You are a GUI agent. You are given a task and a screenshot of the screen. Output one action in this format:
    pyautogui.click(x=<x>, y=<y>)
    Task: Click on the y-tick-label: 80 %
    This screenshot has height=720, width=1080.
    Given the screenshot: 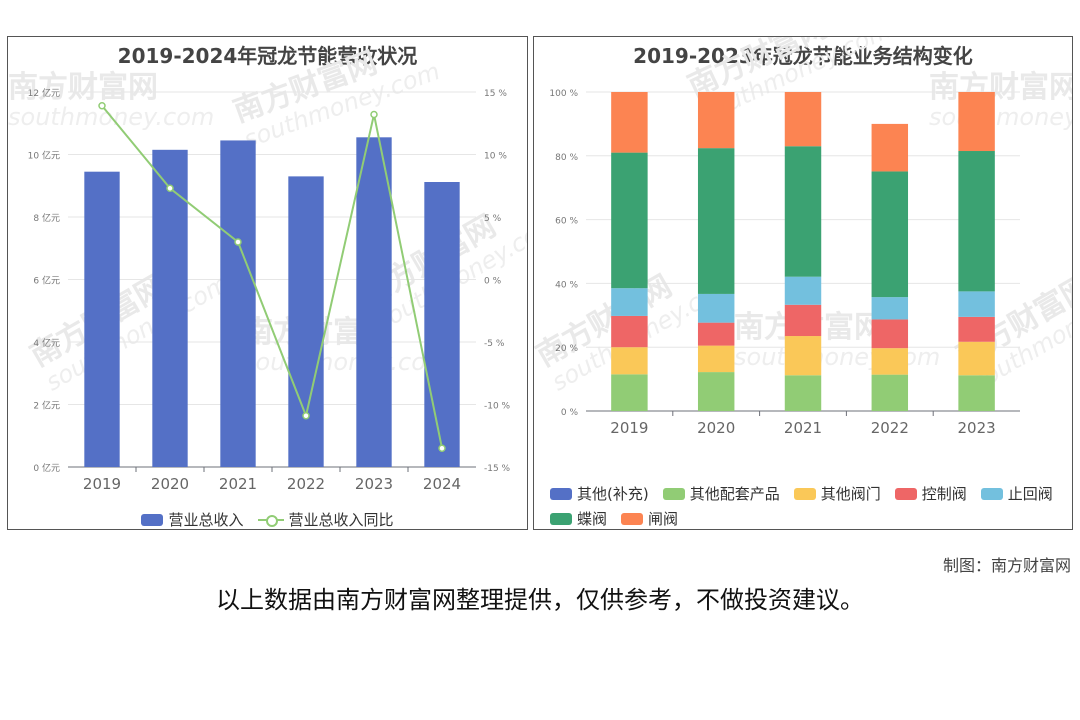 What is the action you would take?
    pyautogui.click(x=566, y=158)
    